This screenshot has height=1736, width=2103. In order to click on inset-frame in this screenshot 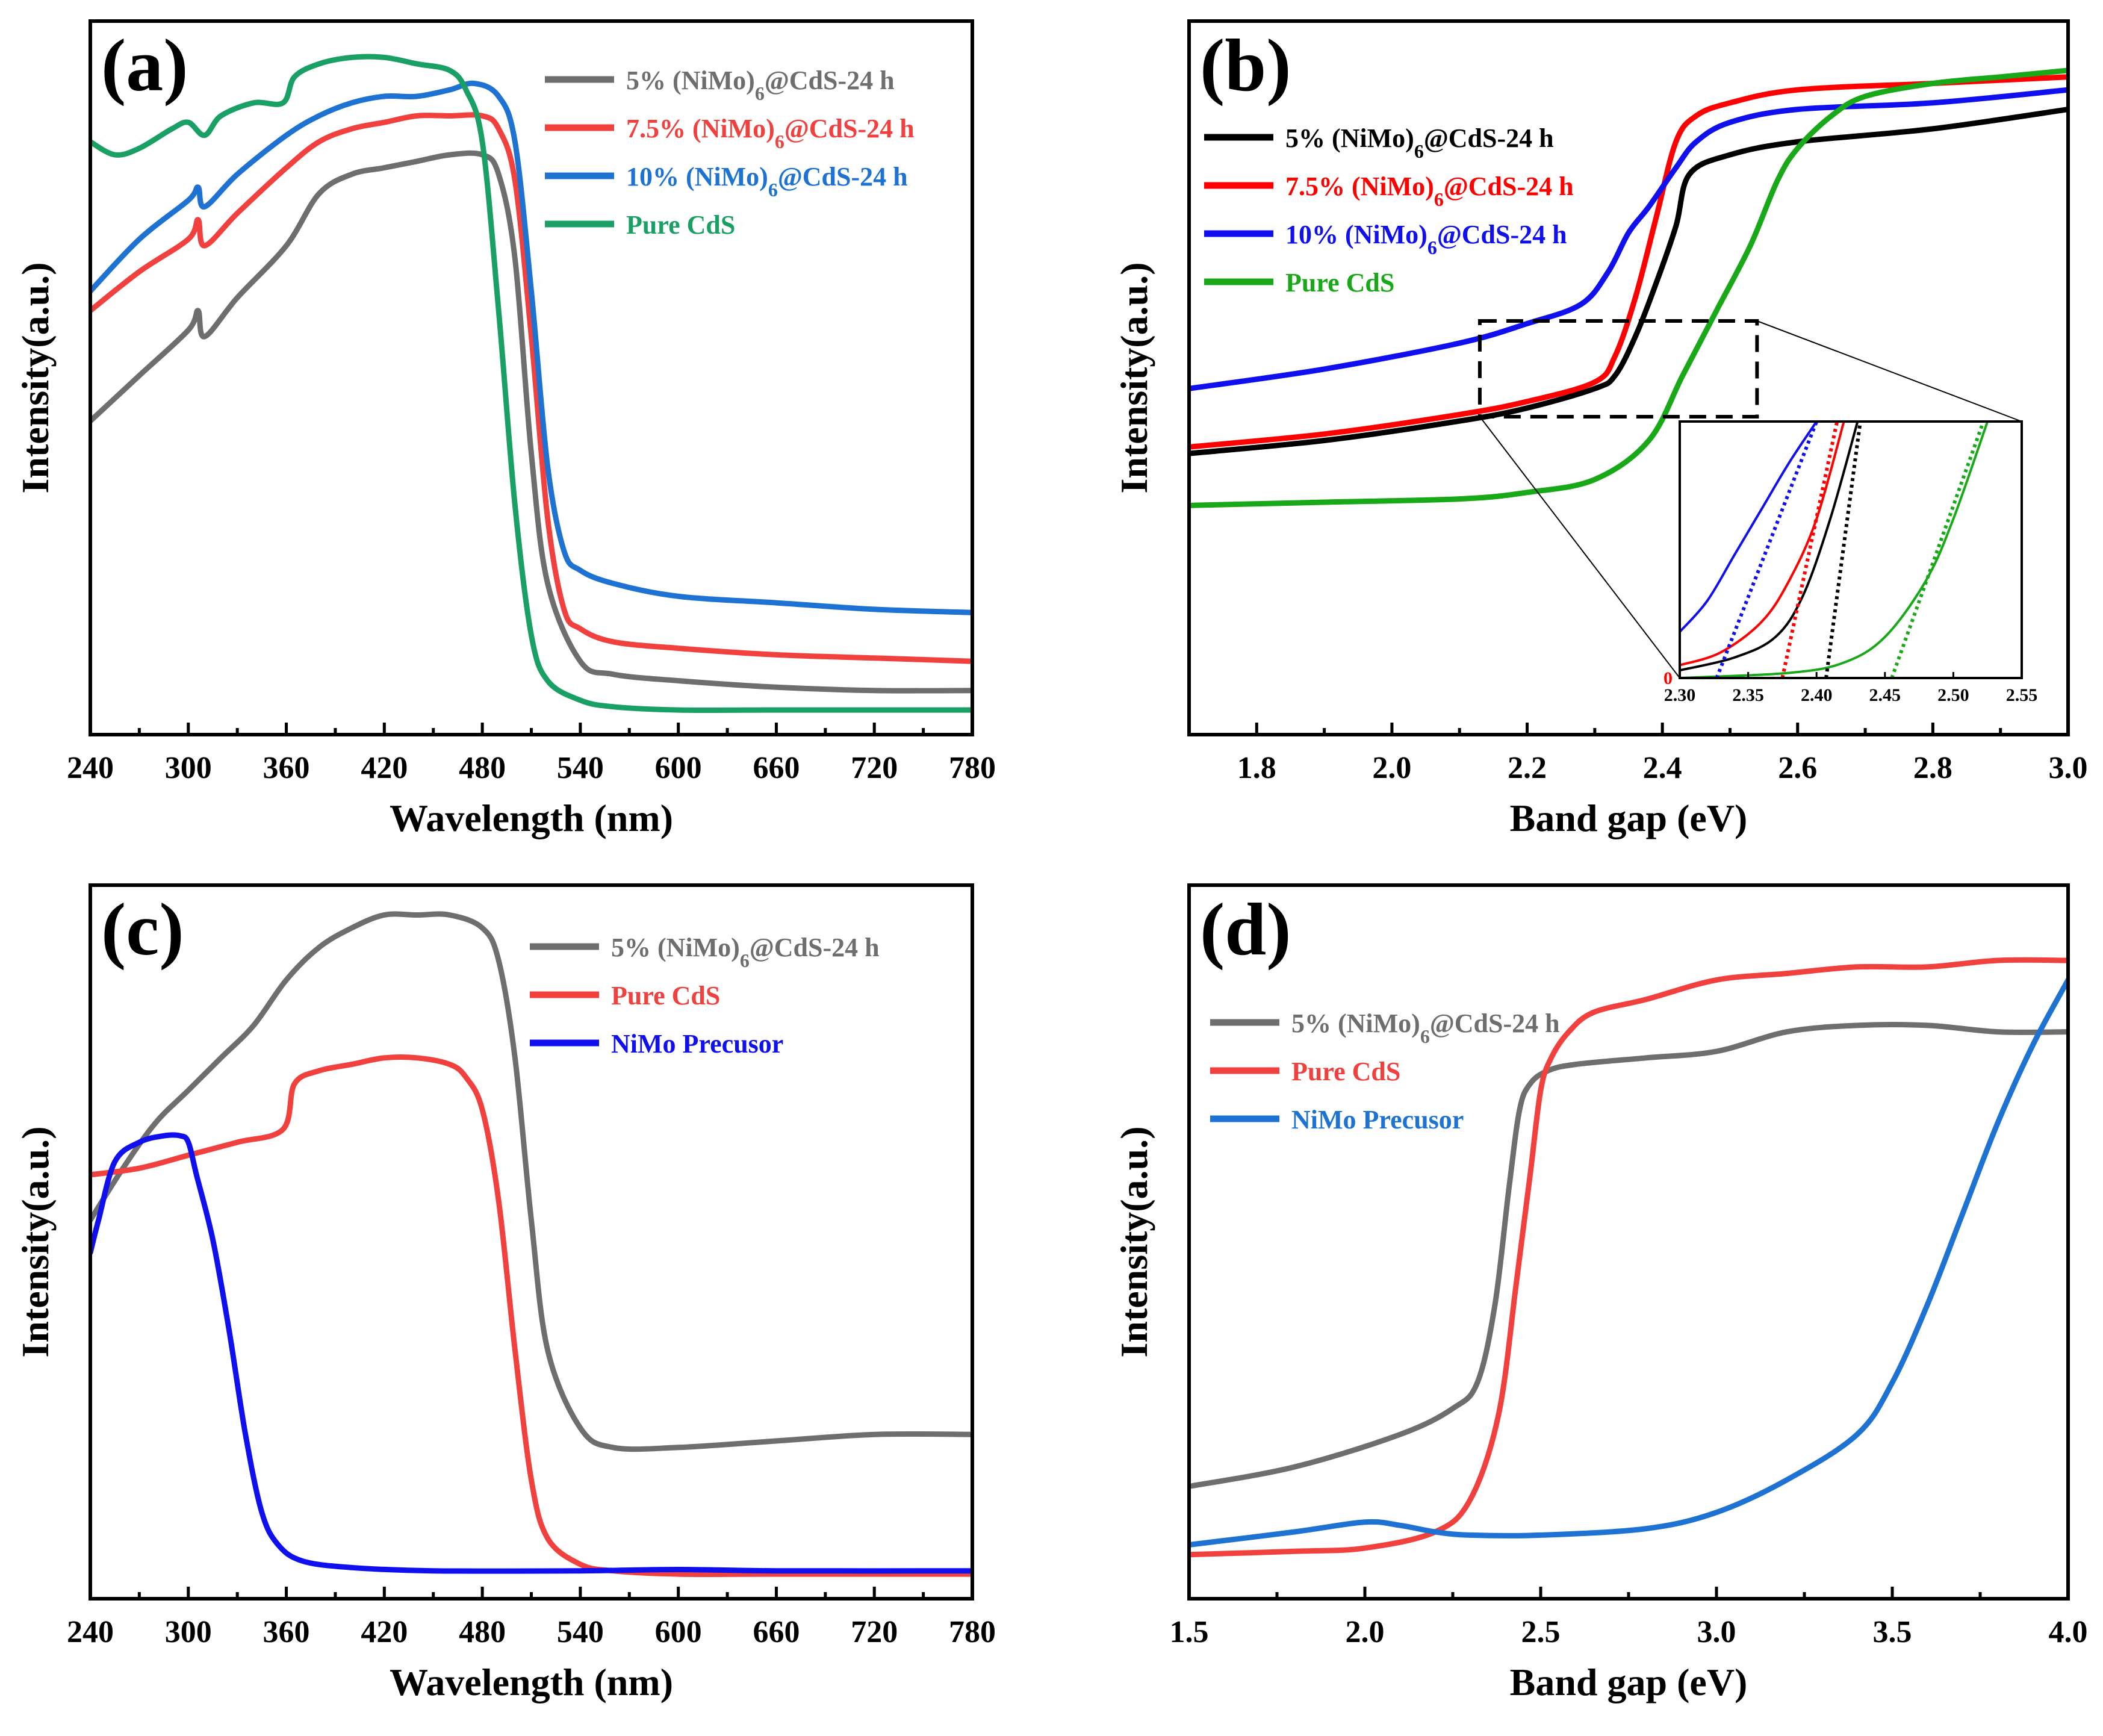, I will do `click(1851, 549)`.